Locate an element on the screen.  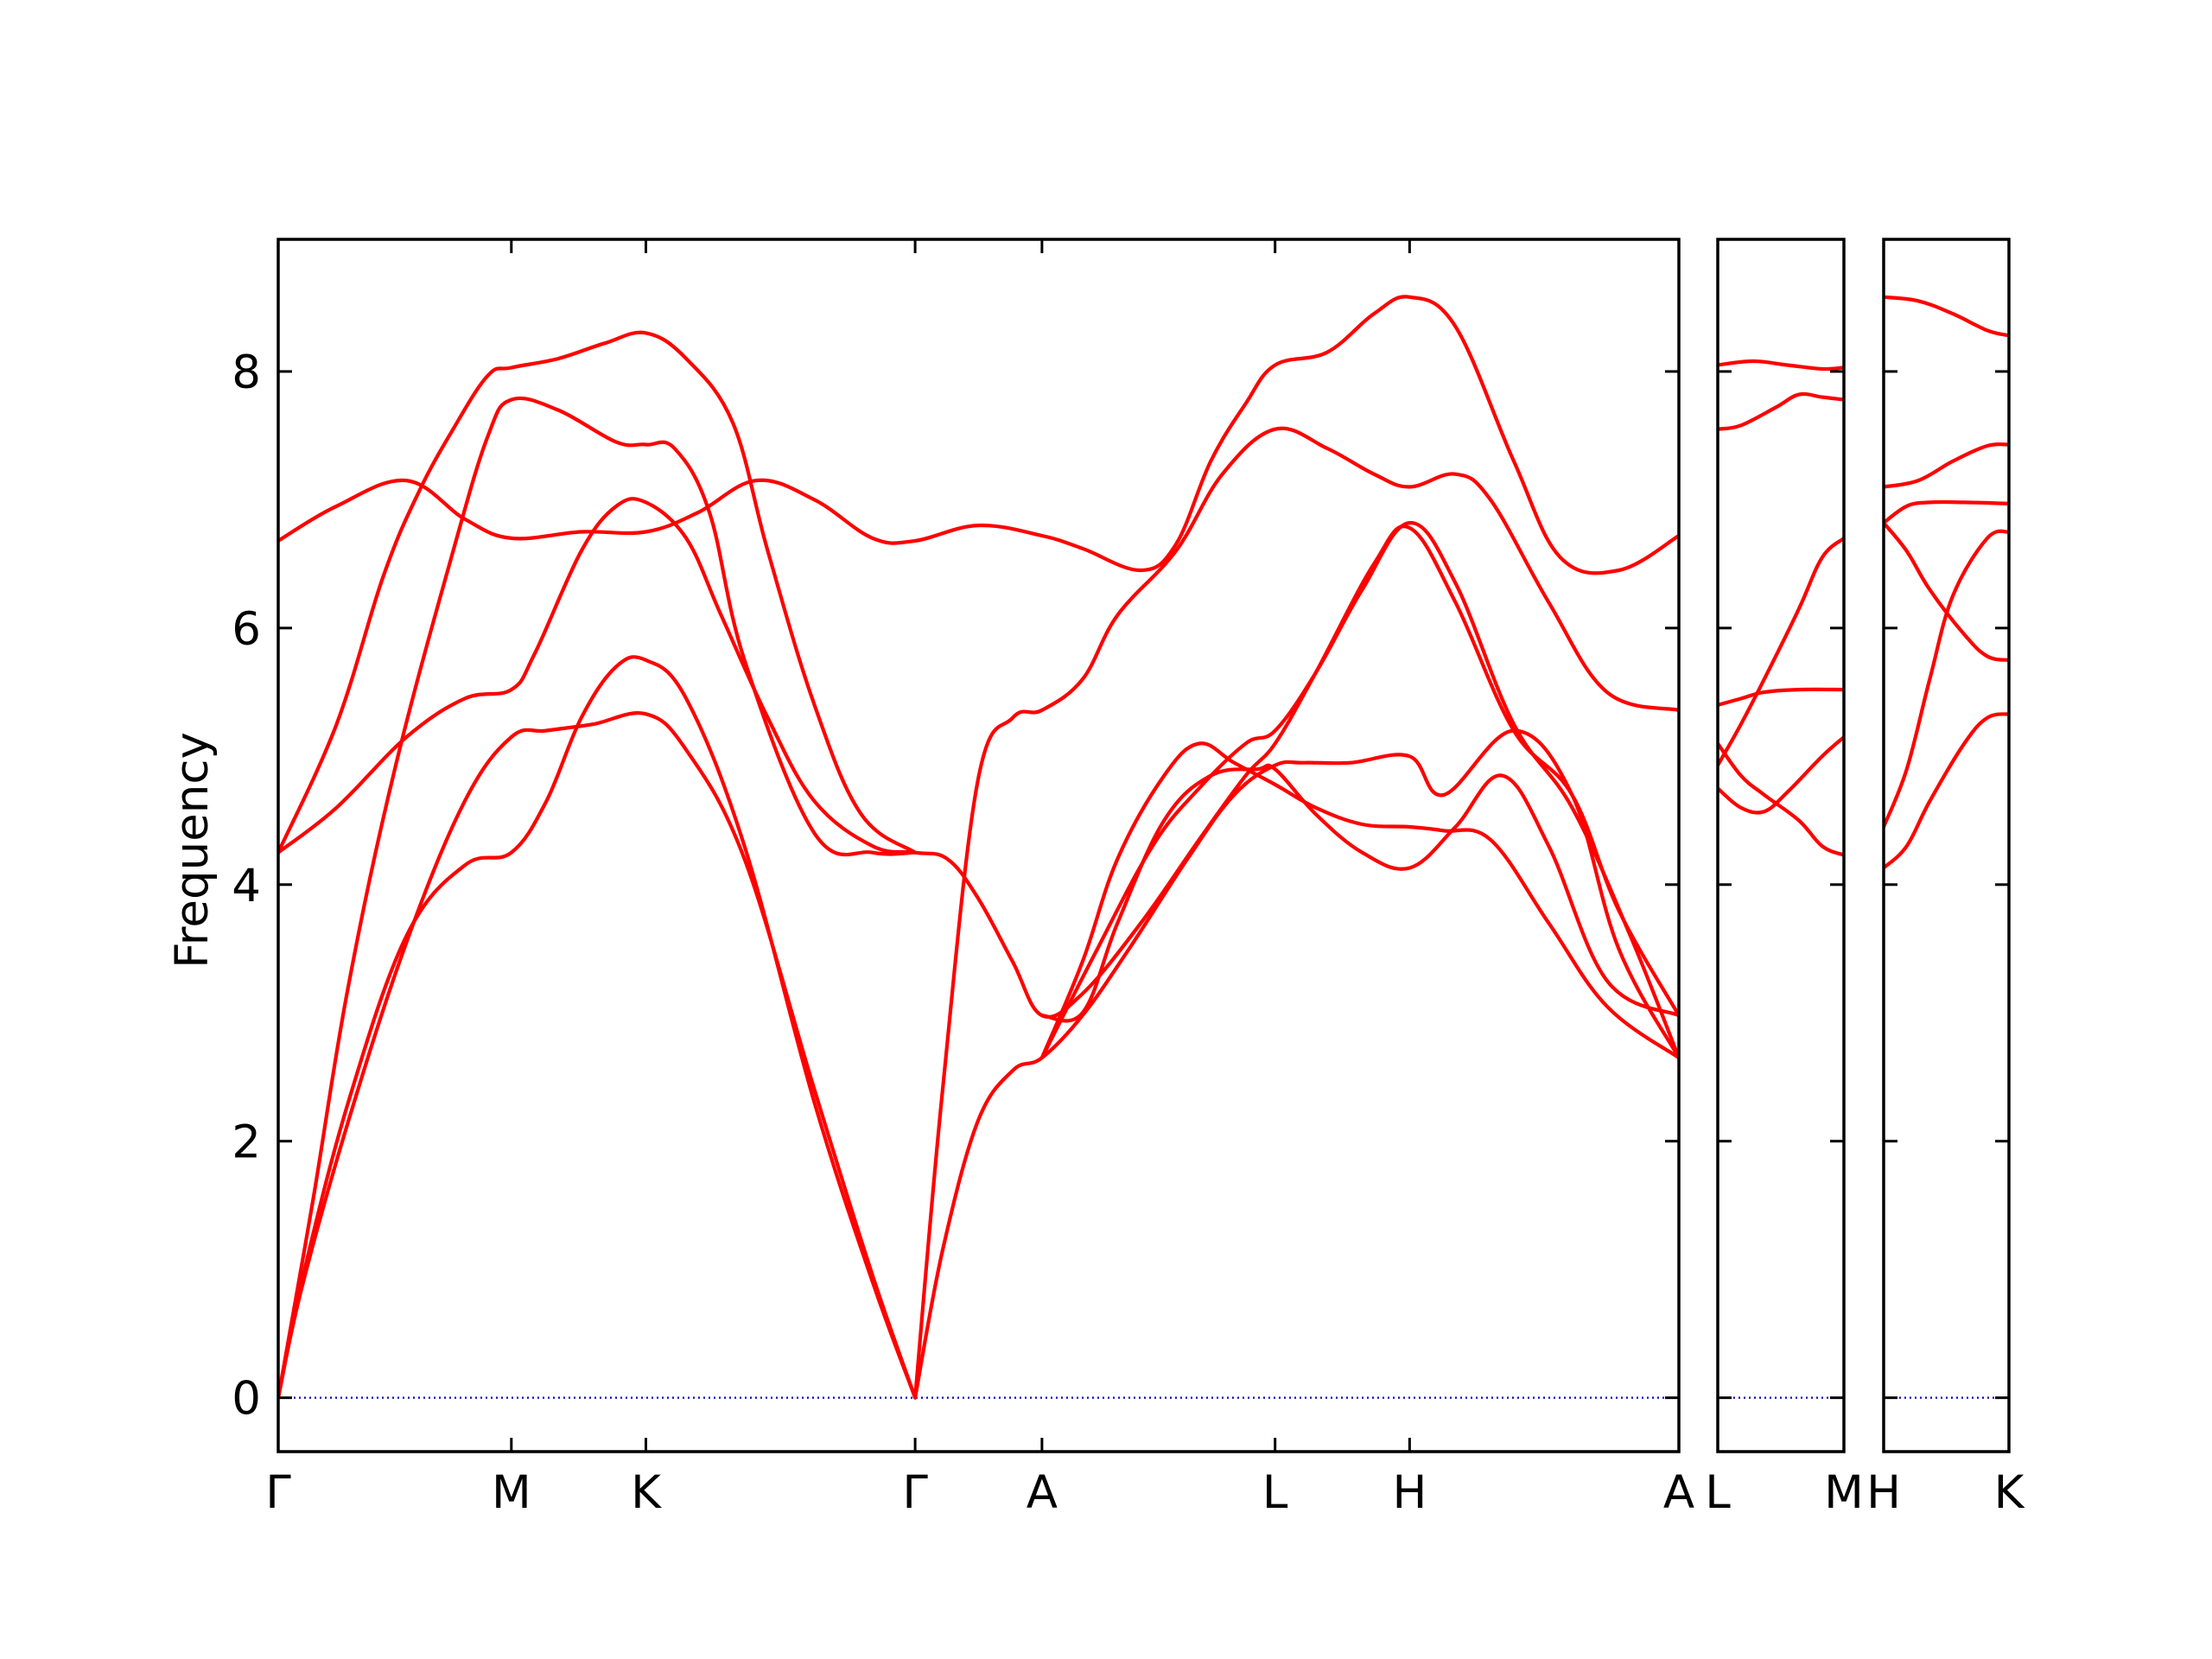
y-axis-label: Frequency is located at coordinates (192, 850).